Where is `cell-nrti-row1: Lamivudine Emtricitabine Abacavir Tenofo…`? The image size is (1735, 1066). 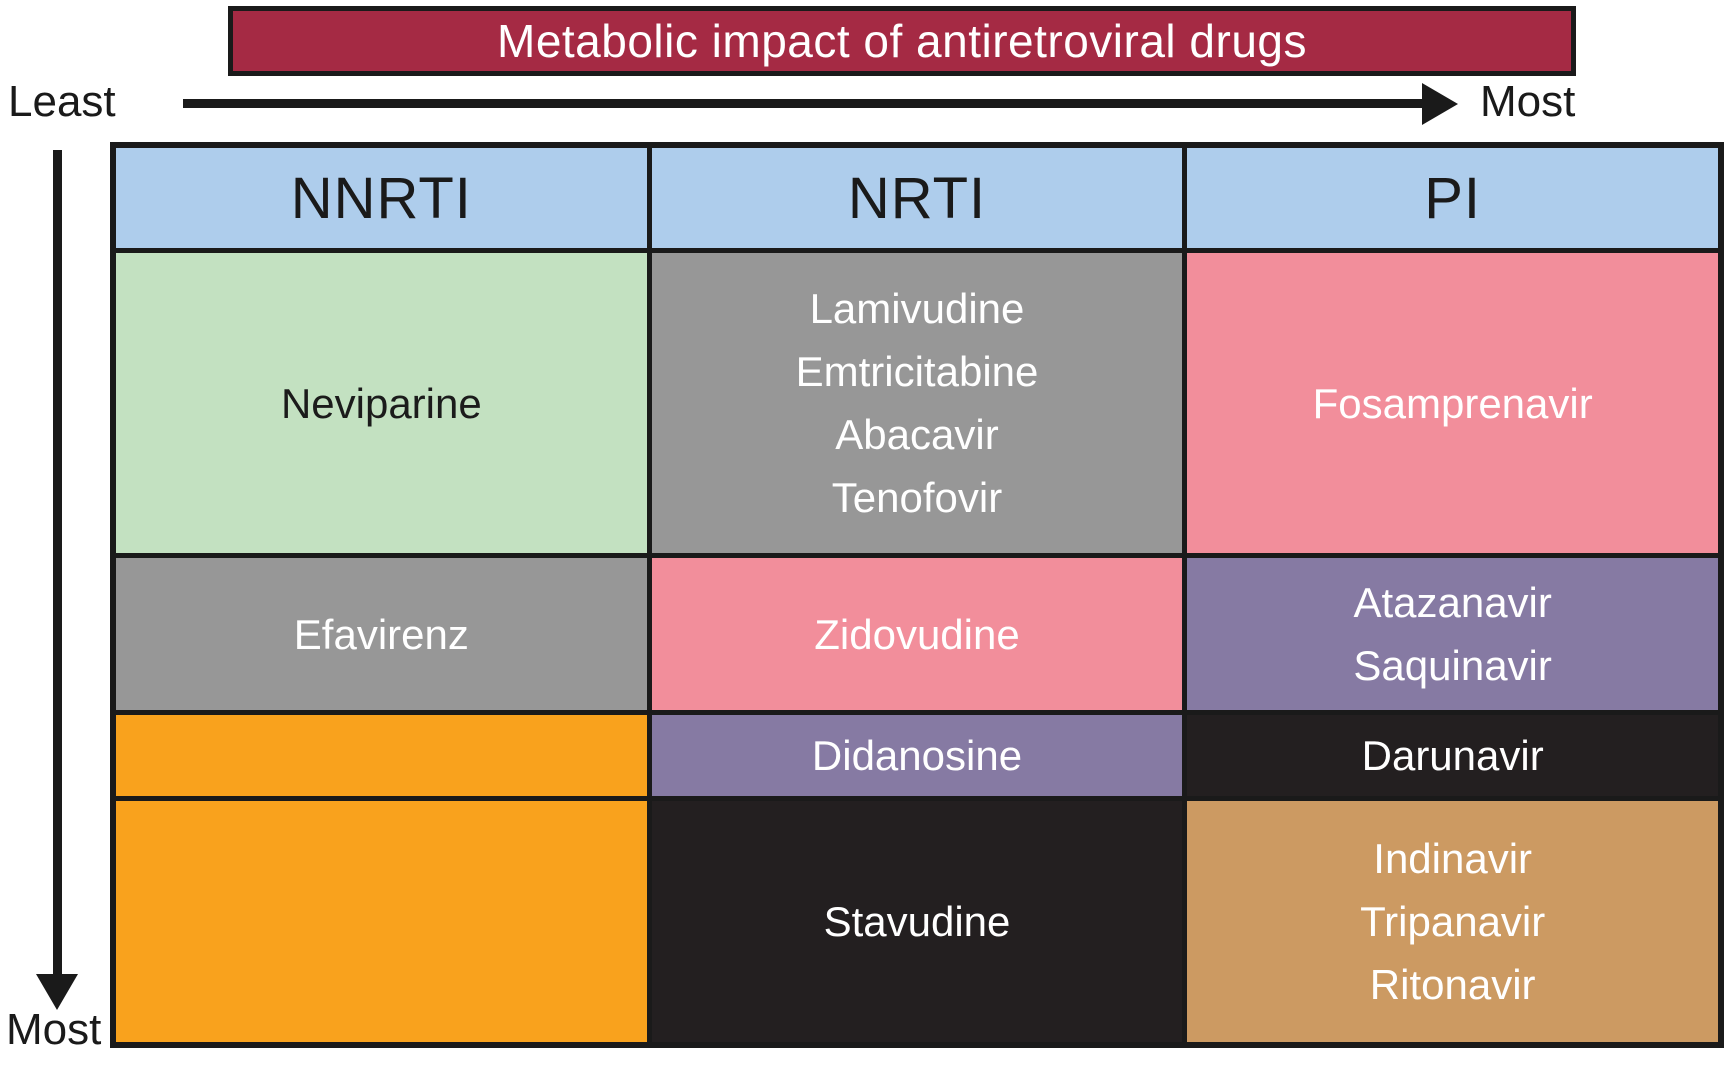
cell-nrti-row1: Lamivudine Emtricitabine Abacavir Tenofo… is located at coordinates (917, 403).